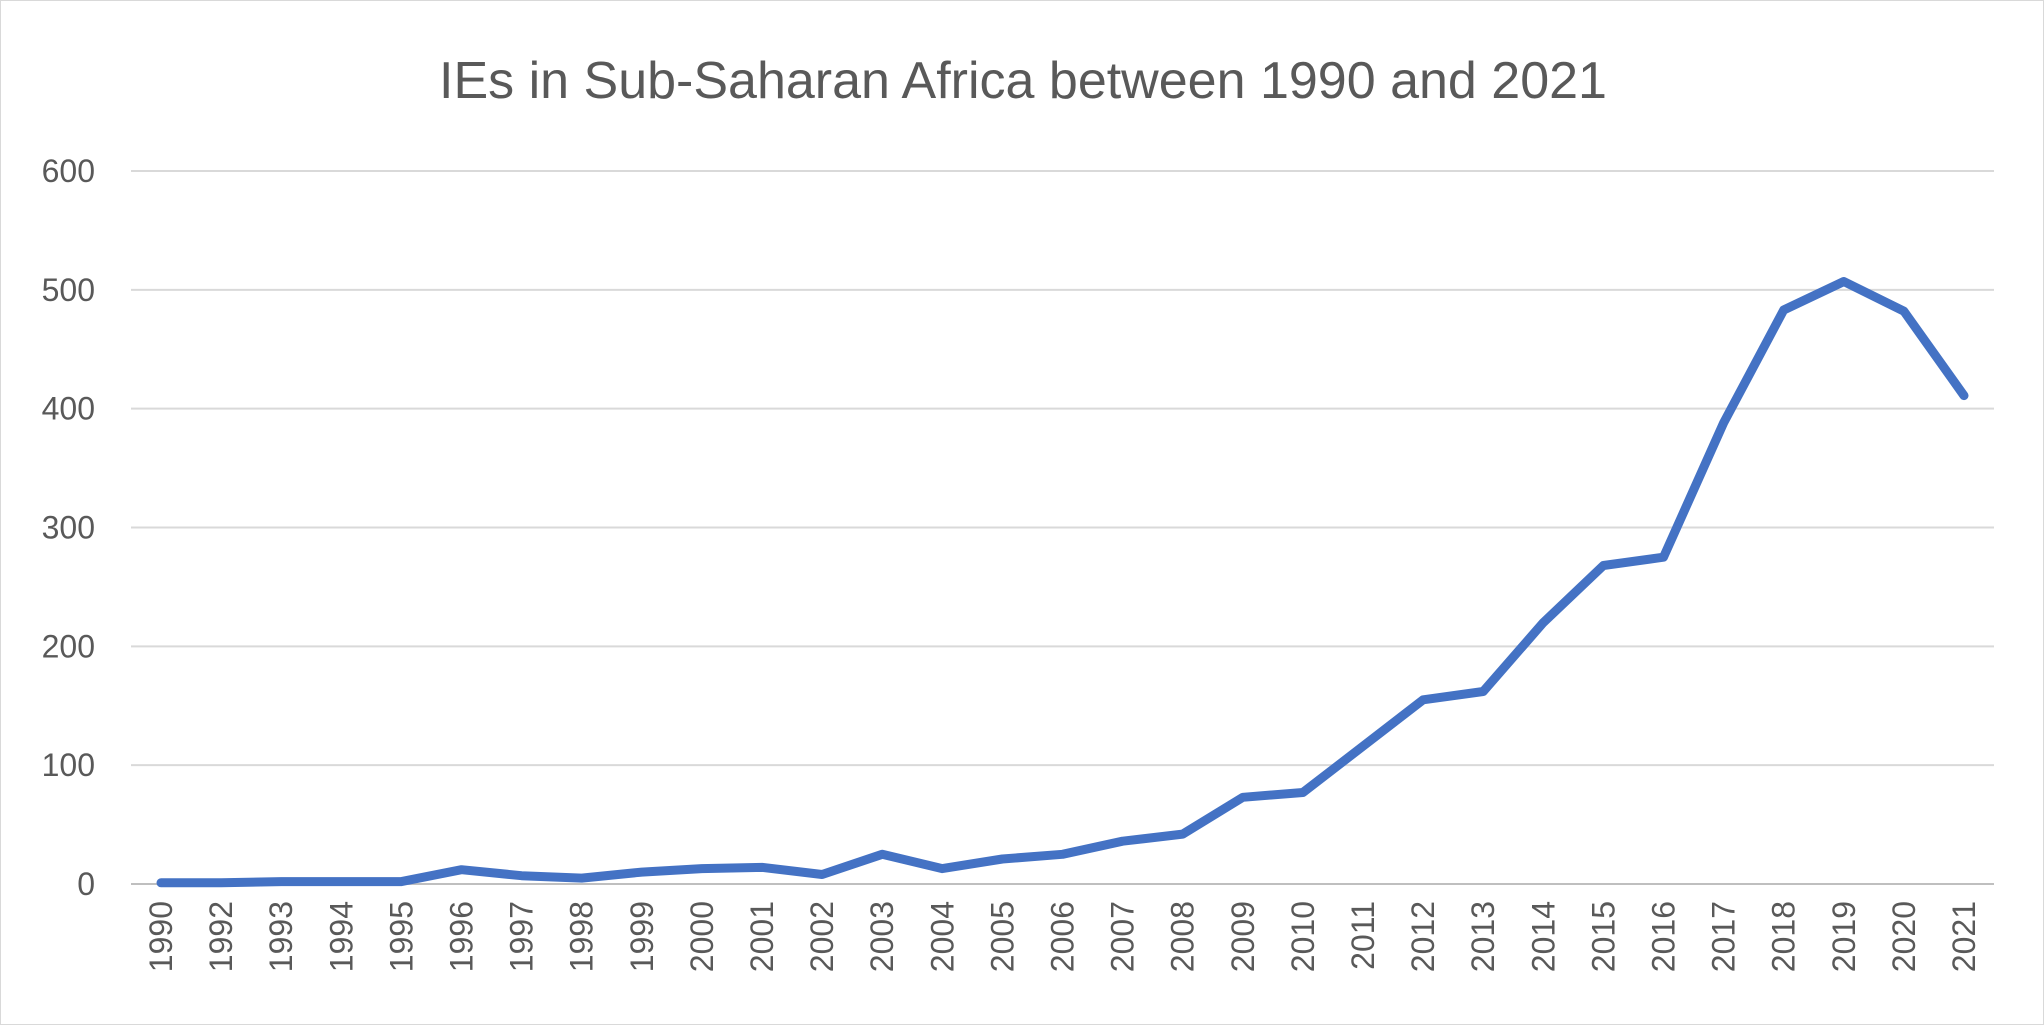 This screenshot has height=1026, width=2044. I want to click on x-tick-label: 2009, so click(1243, 936).